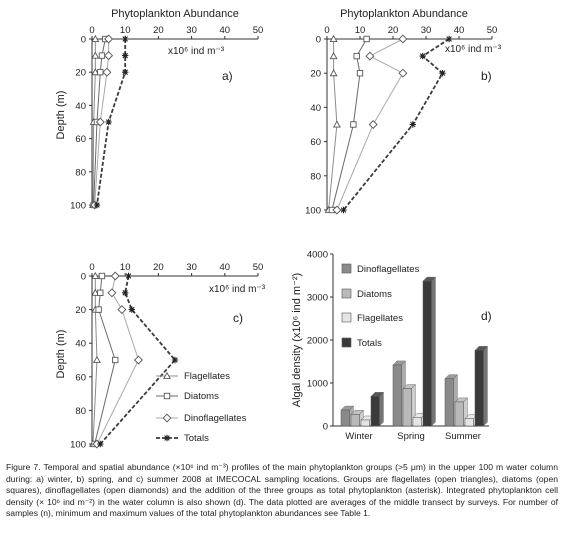 This screenshot has width=564, height=539. I want to click on panel-c-x-axis-label: x10⁶ ind m⁻³, so click(237, 289).